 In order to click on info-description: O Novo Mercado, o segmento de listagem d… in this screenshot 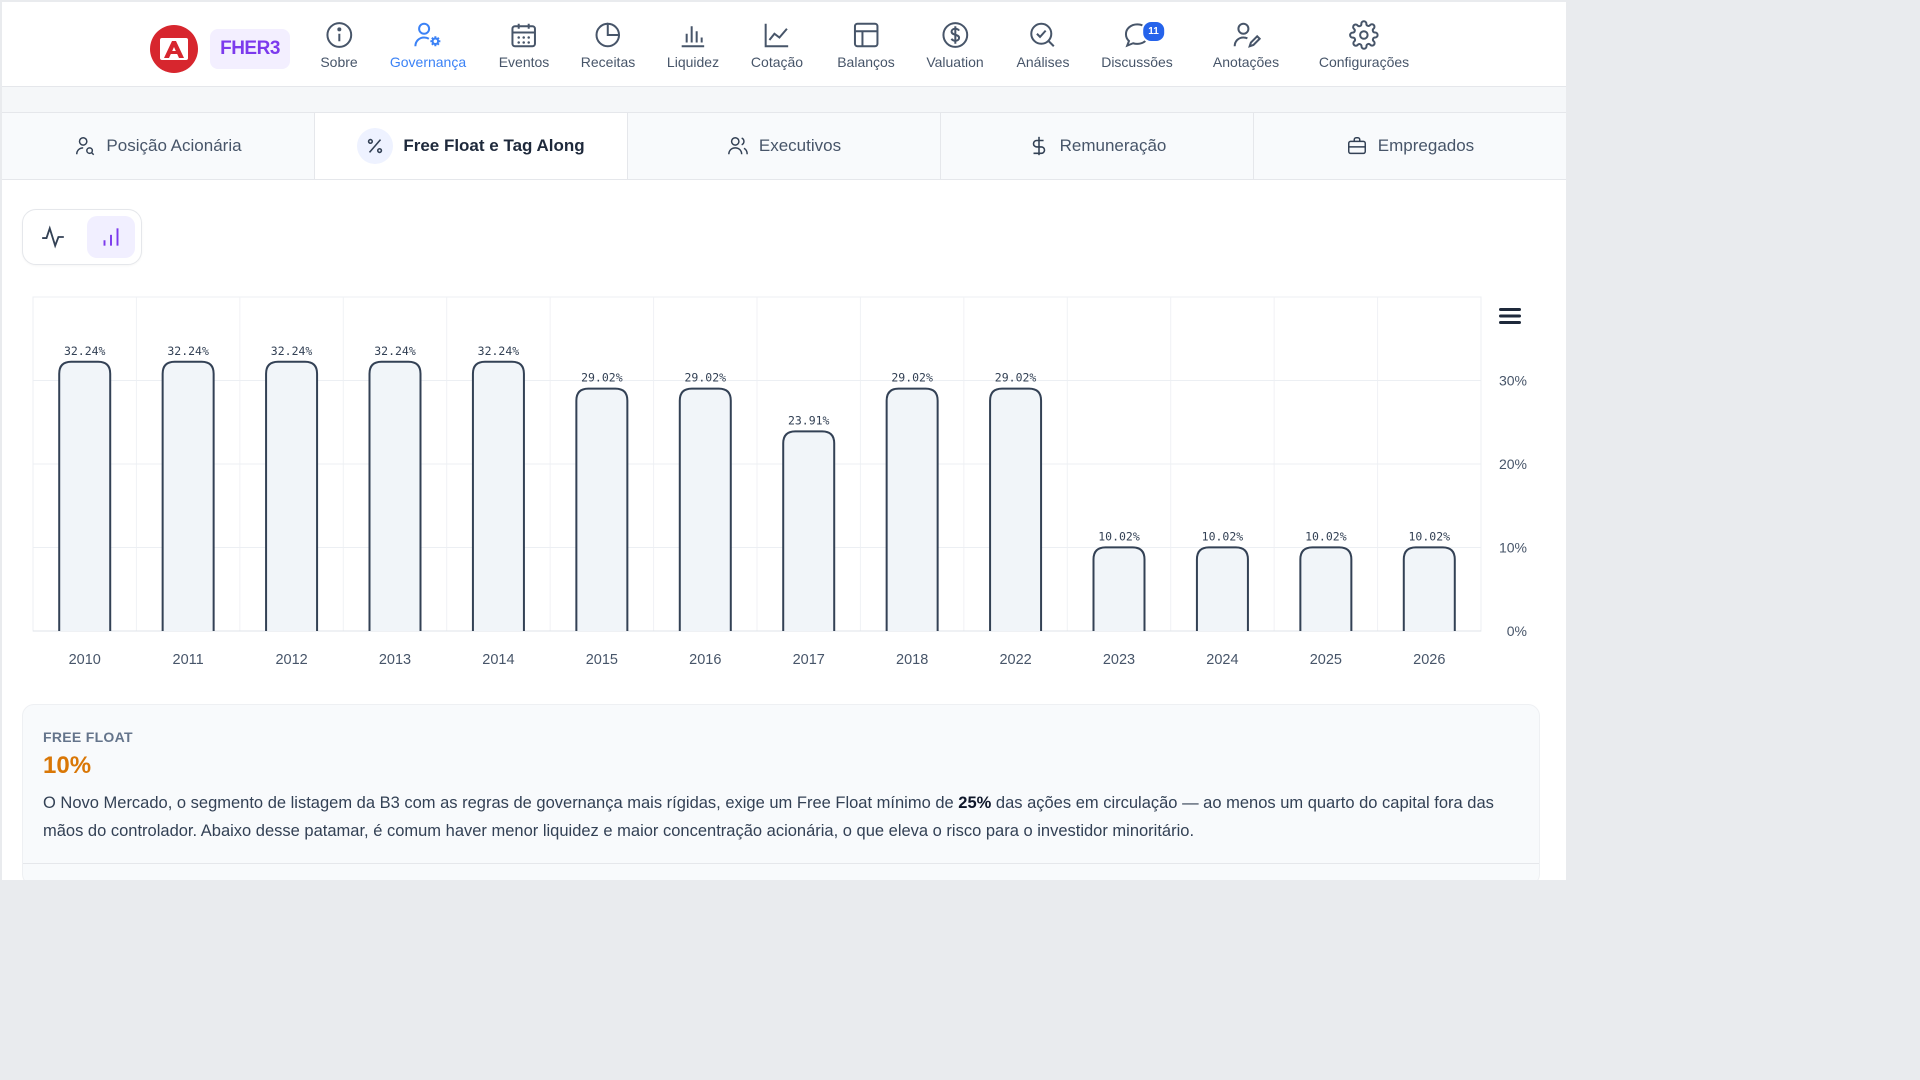, I will do `click(781, 817)`.